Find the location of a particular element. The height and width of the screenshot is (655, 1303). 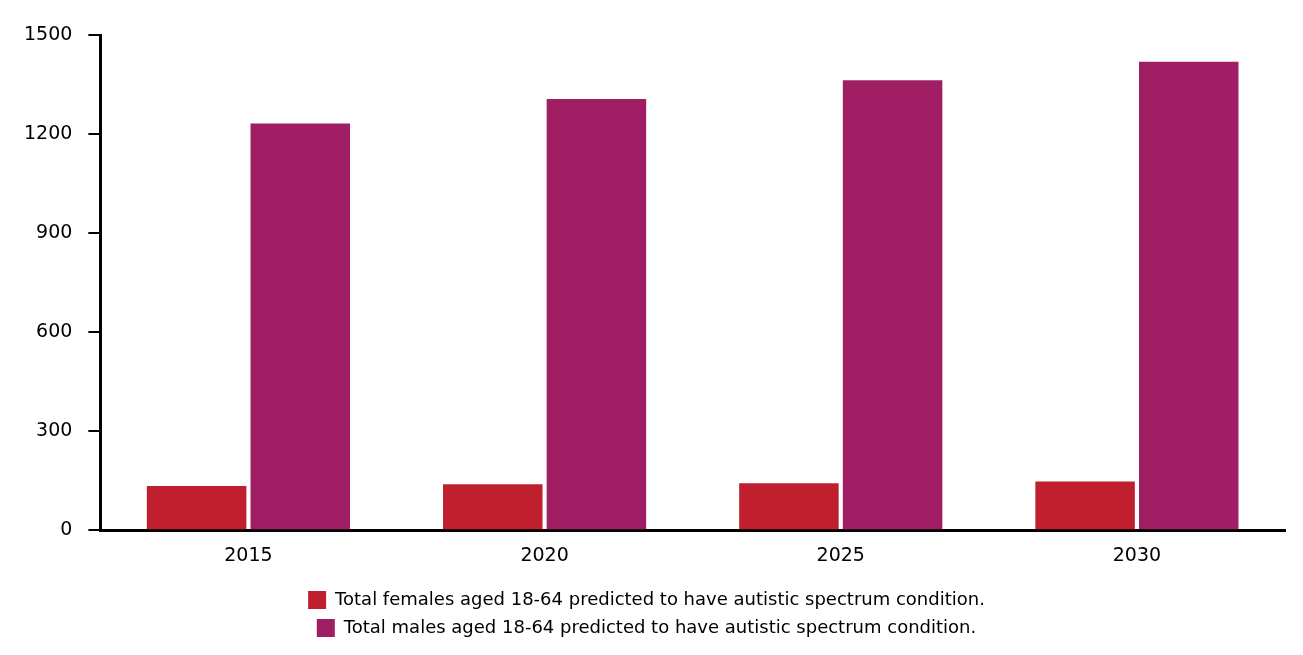

y-tick-label: 0 is located at coordinates (66, 528).